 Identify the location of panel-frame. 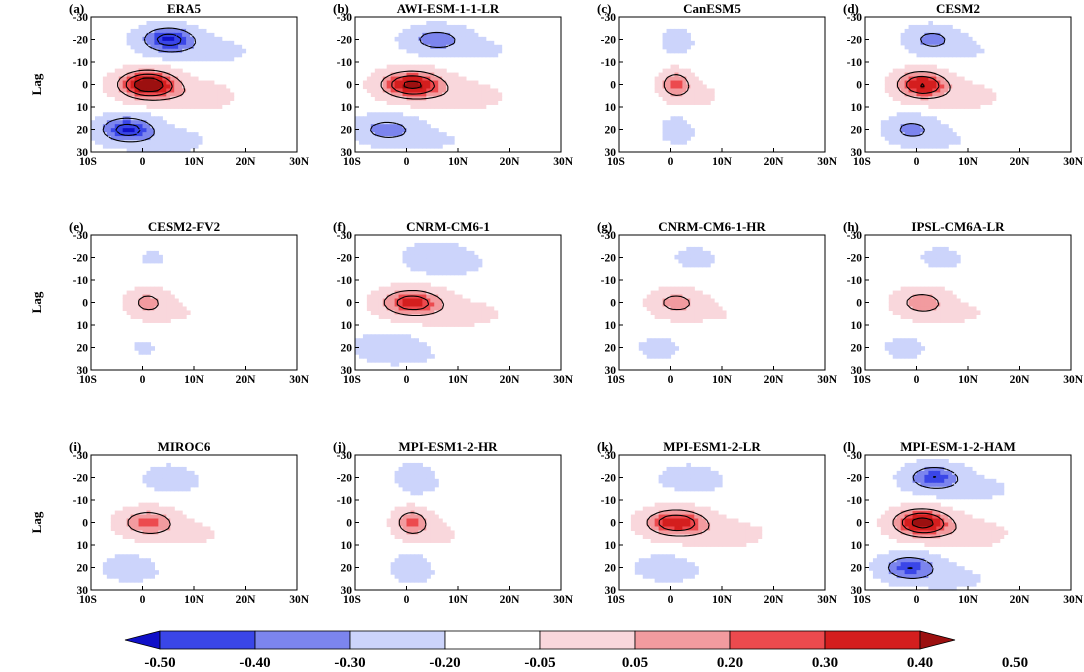
(722, 84).